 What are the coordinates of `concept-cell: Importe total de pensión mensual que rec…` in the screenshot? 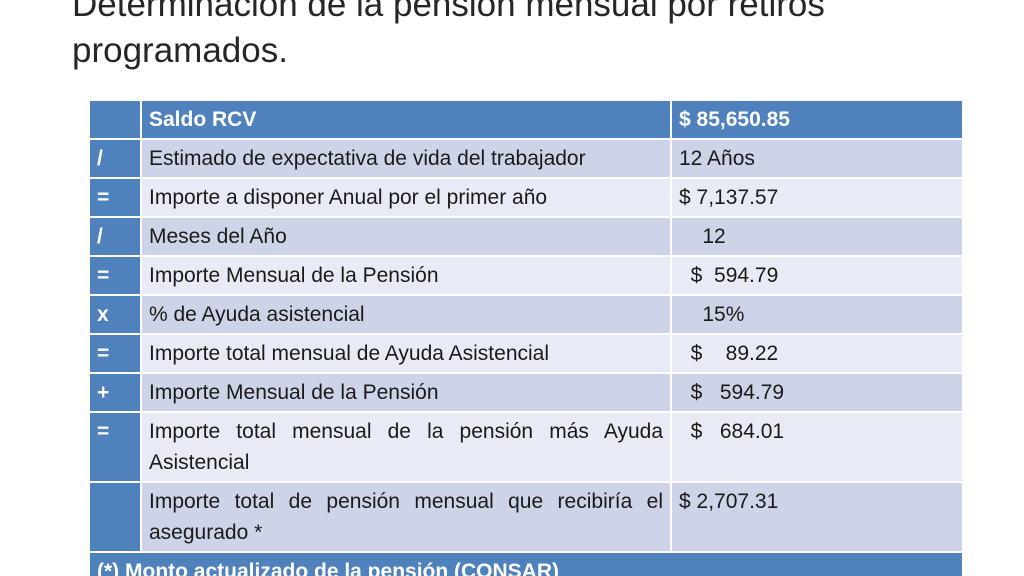 It's located at (406, 517).